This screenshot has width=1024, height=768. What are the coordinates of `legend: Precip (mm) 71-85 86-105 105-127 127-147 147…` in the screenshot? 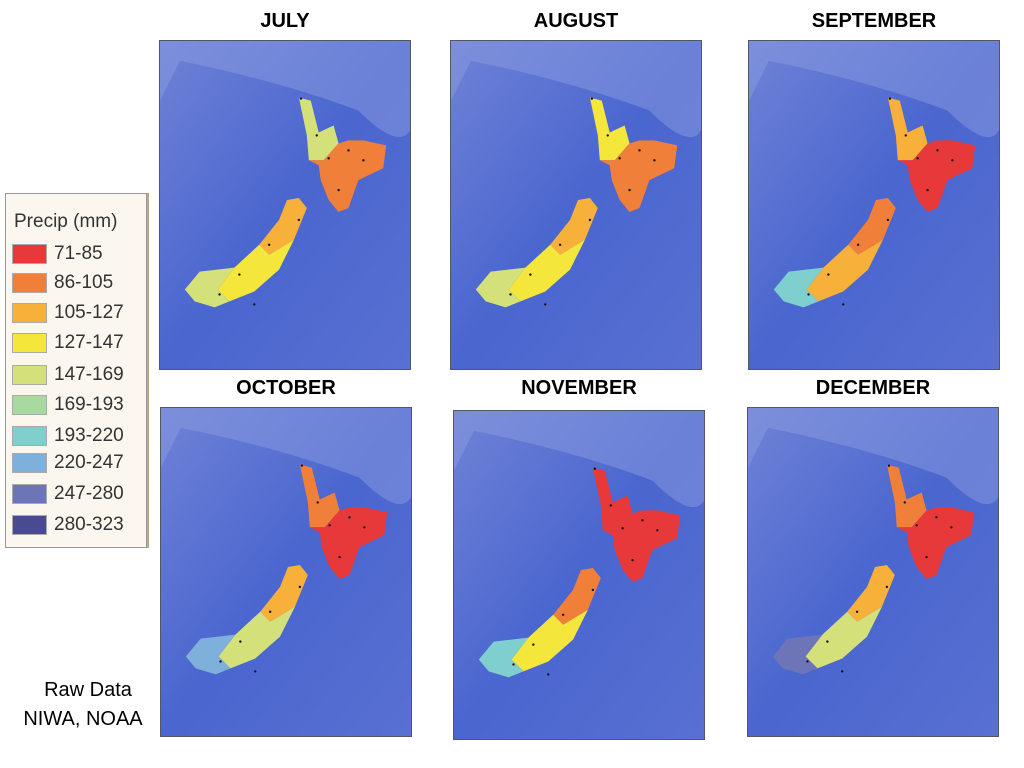 It's located at (76, 370).